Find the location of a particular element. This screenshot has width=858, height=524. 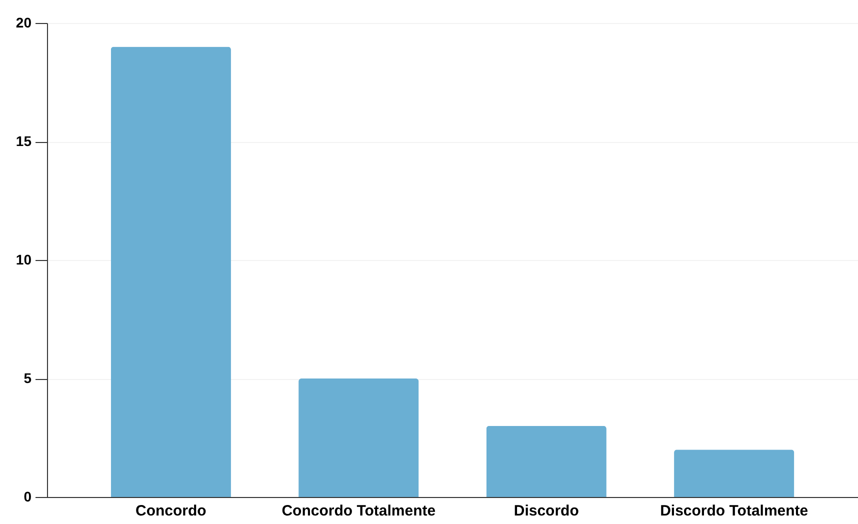

x-tick-label: Concordo Totalmente is located at coordinates (359, 511).